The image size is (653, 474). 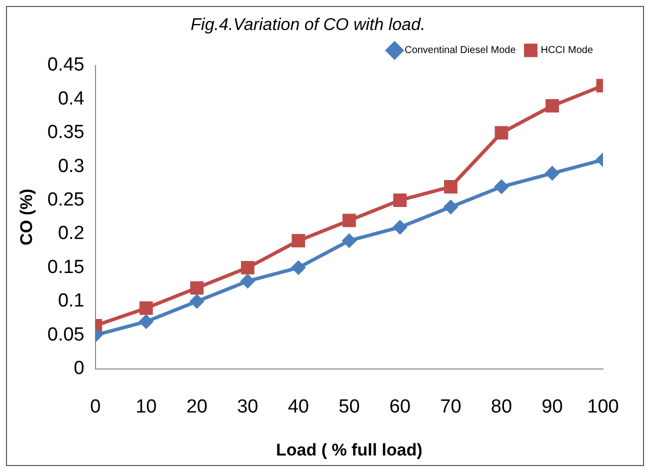 I want to click on chart-title: Fig.4.Variation of CO with load., so click(x=308, y=24).